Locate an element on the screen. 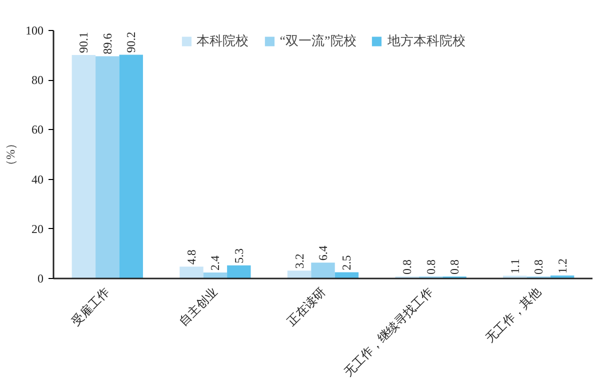 The image size is (600, 387). data-label: 6.4 is located at coordinates (323, 253).